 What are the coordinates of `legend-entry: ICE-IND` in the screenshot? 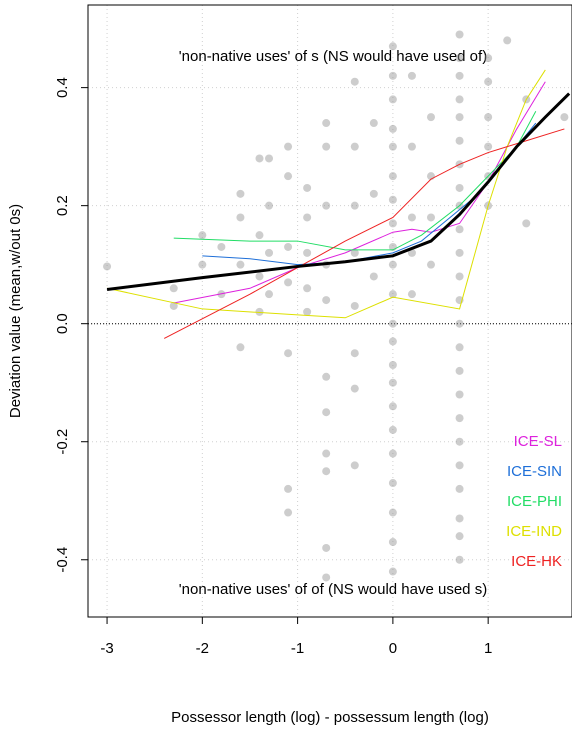 It's located at (534, 531).